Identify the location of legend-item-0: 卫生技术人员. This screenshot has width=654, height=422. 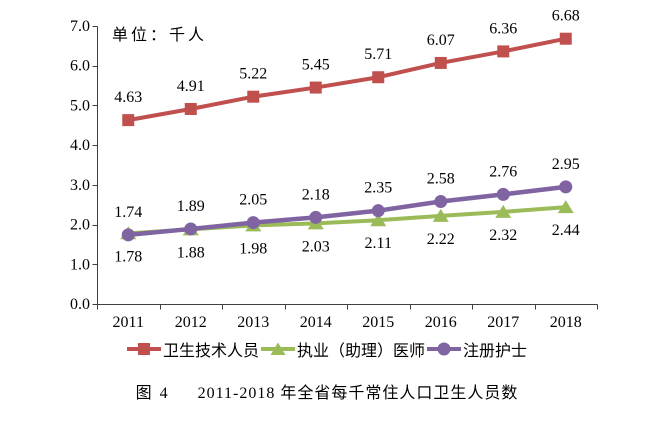
(192, 349).